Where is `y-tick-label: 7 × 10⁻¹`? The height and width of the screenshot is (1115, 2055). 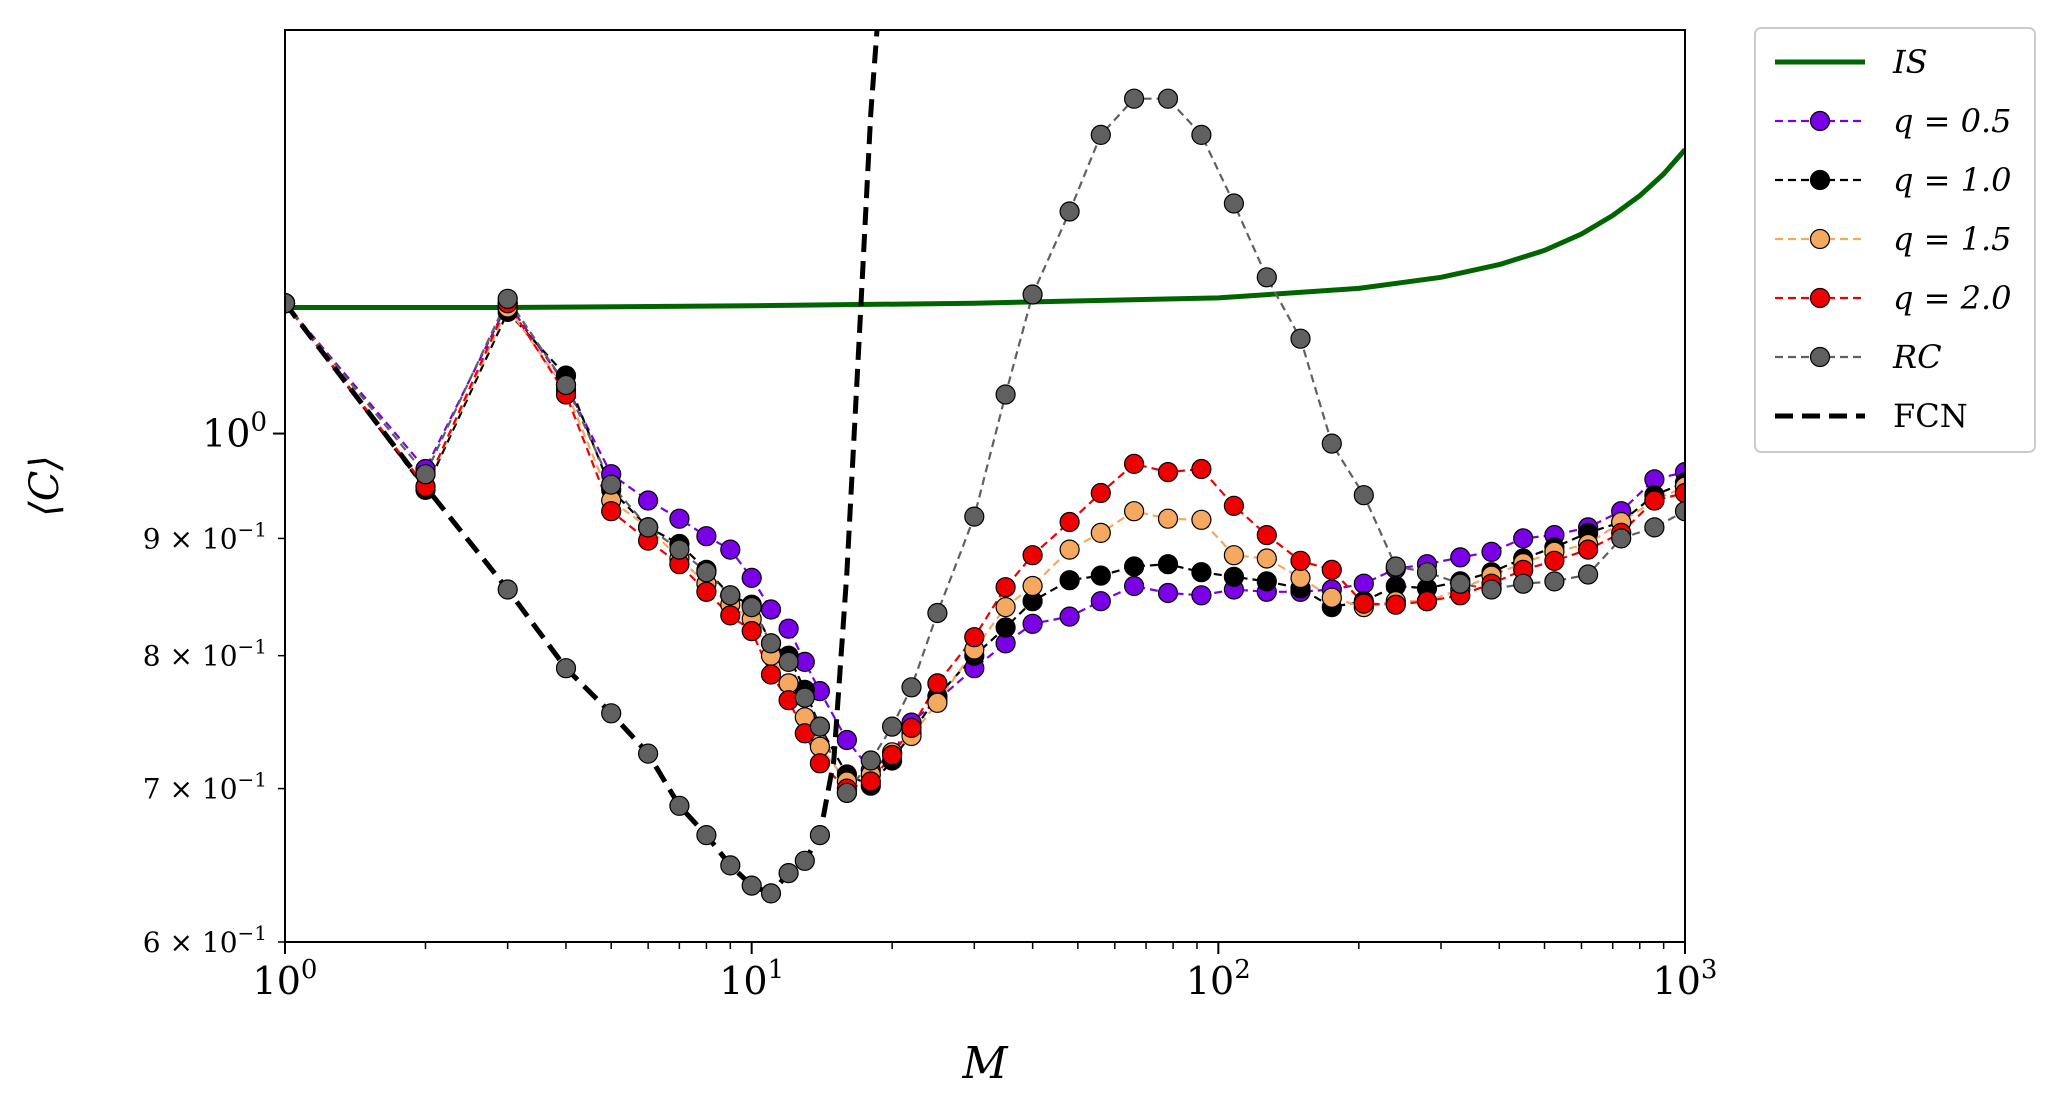 y-tick-label: 7 × 10⁻¹ is located at coordinates (205, 787).